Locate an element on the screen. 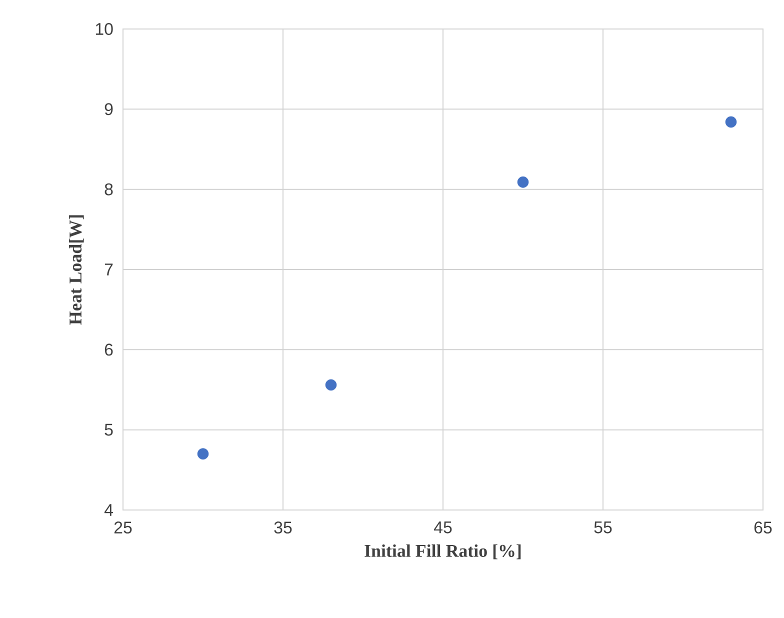  x-tick-label: 35 is located at coordinates (283, 528).